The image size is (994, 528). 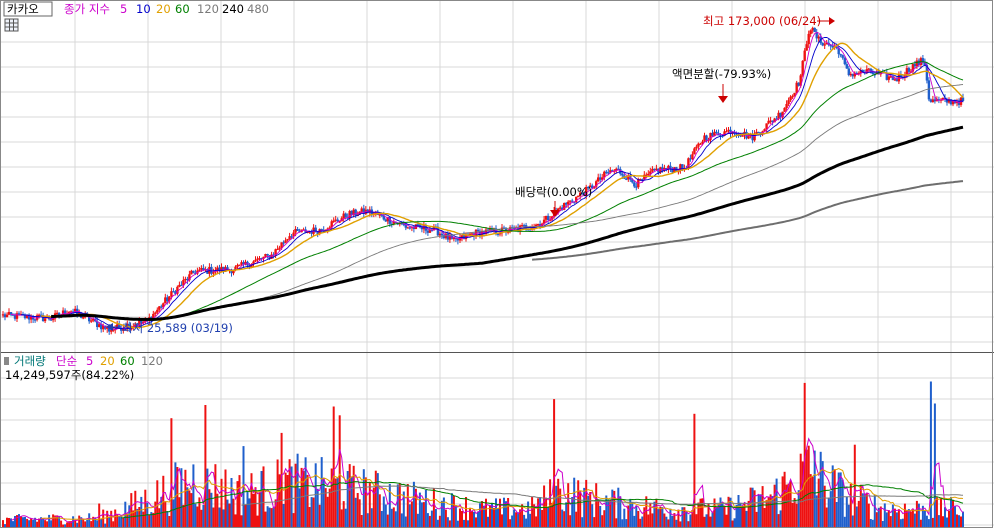 I want to click on ma-period-10: 10, so click(x=143, y=9).